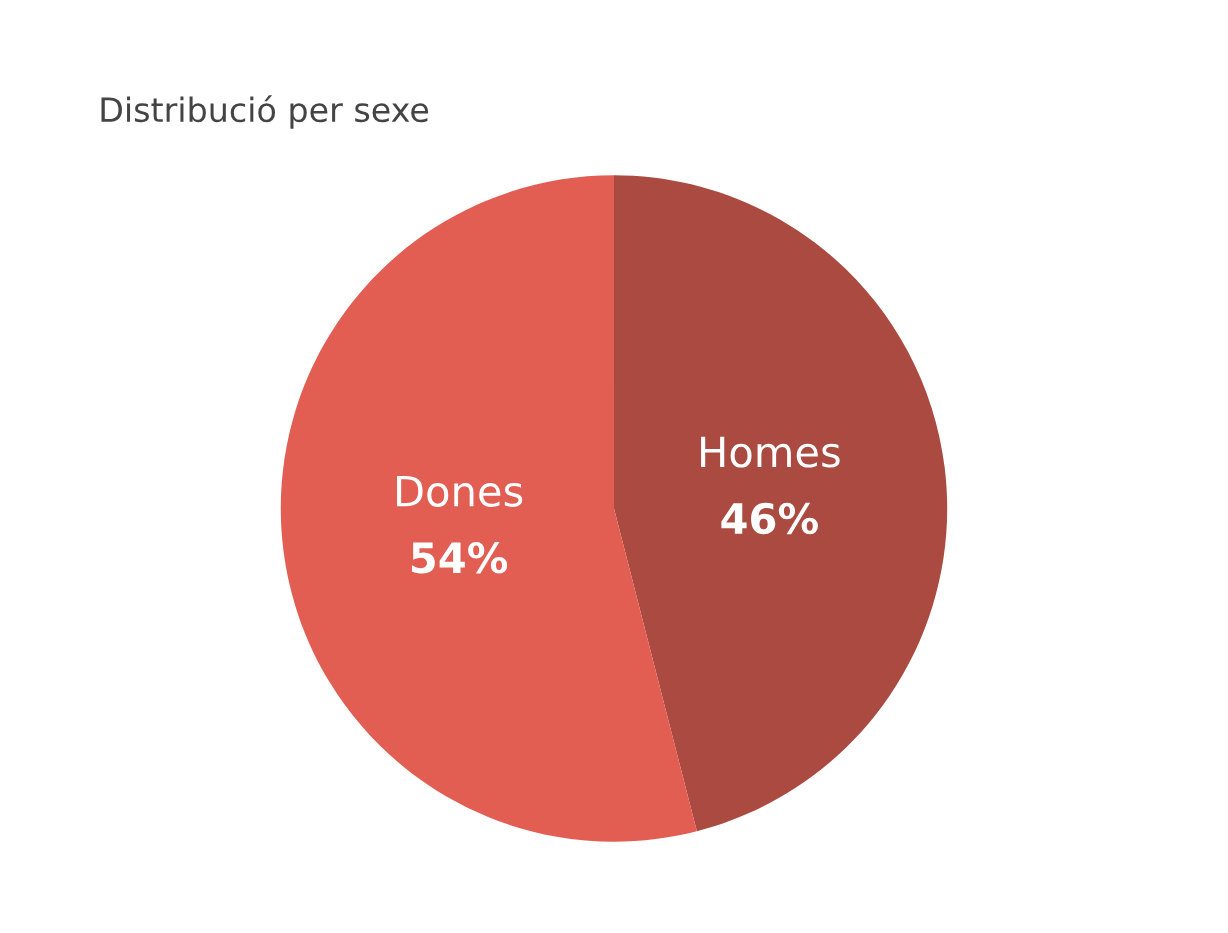 The height and width of the screenshot is (933, 1228). Describe the element at coordinates (265, 112) in the screenshot. I see `chart-title: Distribució per sexe` at that location.